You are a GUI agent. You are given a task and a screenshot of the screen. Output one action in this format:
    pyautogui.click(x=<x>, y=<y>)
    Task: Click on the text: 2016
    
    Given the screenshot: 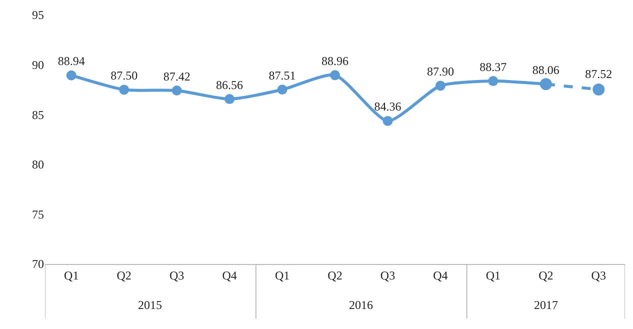 What is the action you would take?
    pyautogui.click(x=361, y=305)
    